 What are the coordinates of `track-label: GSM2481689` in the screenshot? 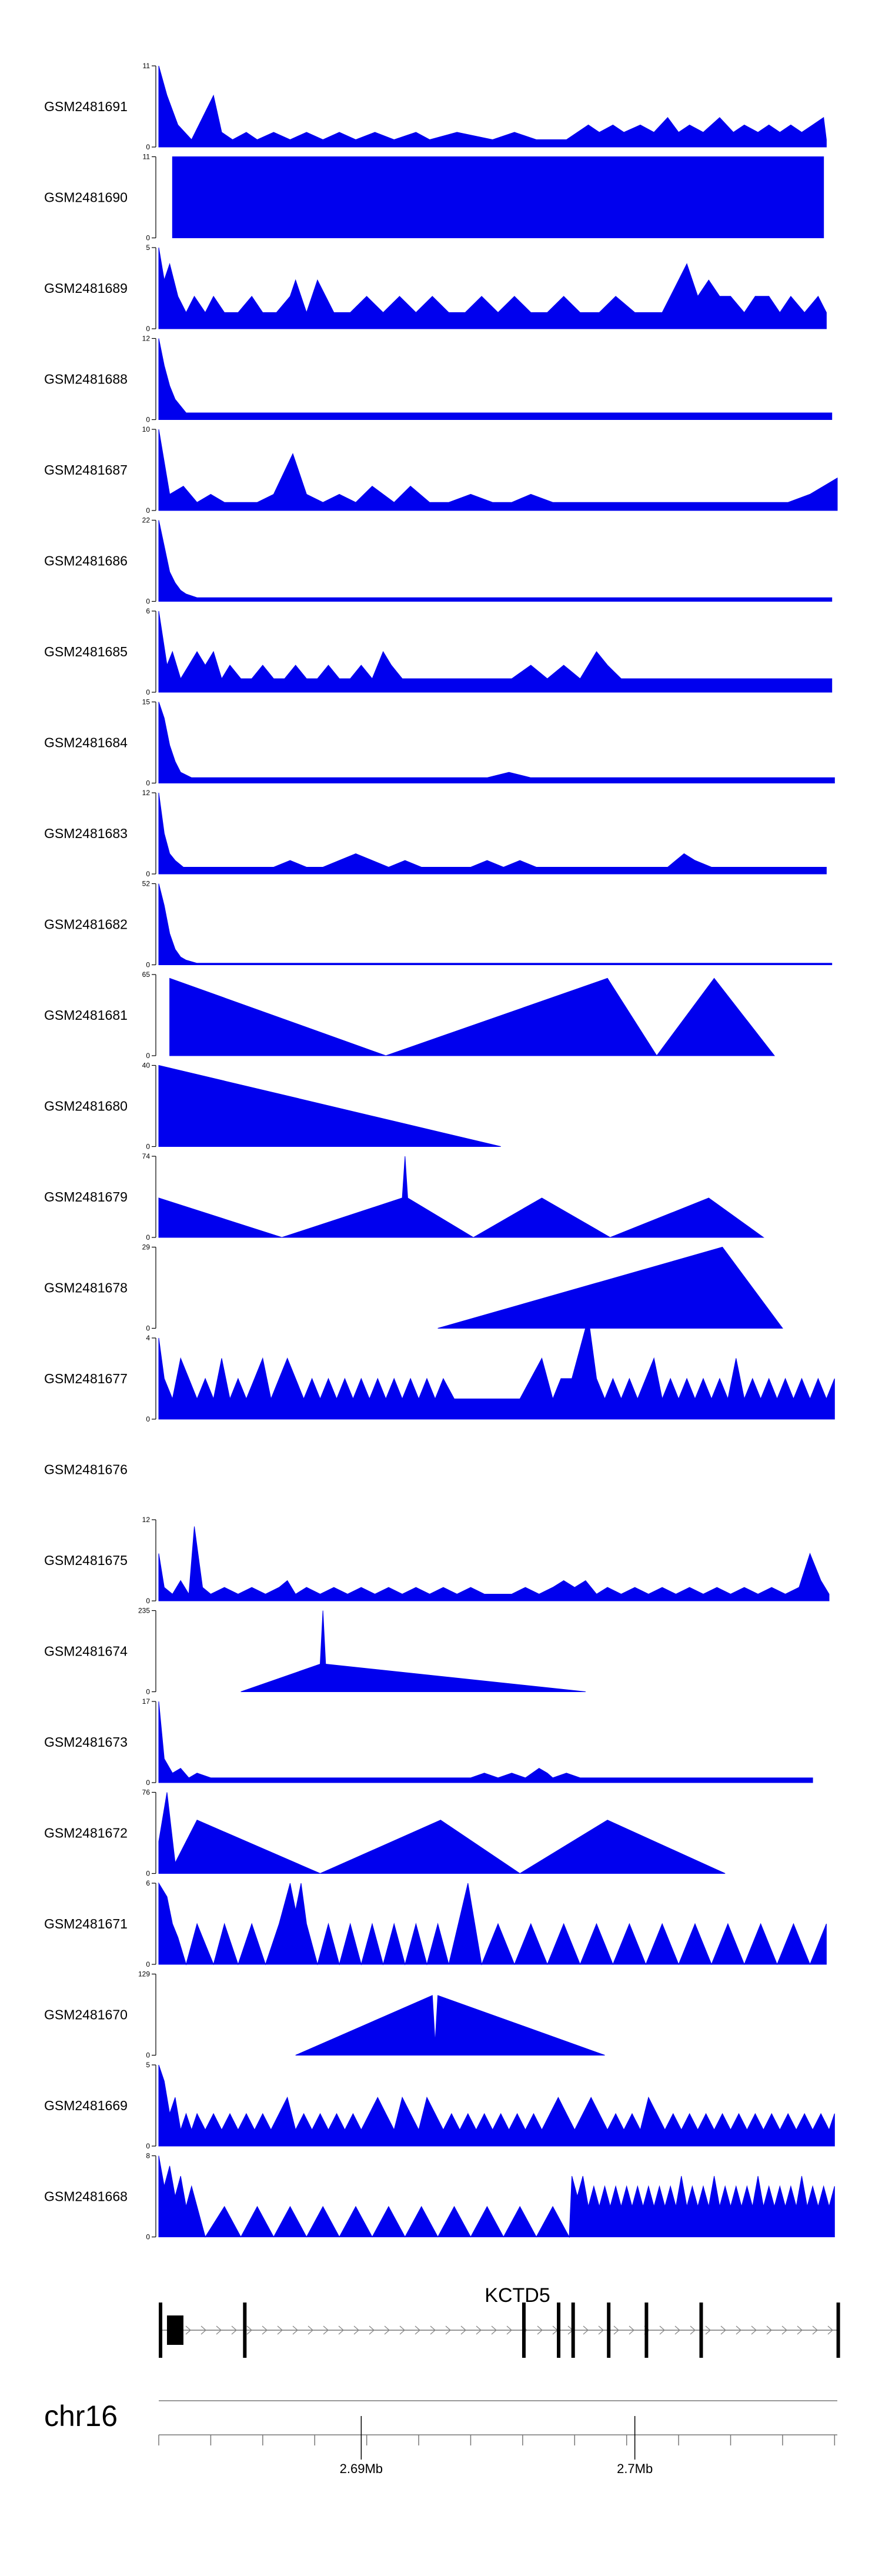 It's located at (86, 288).